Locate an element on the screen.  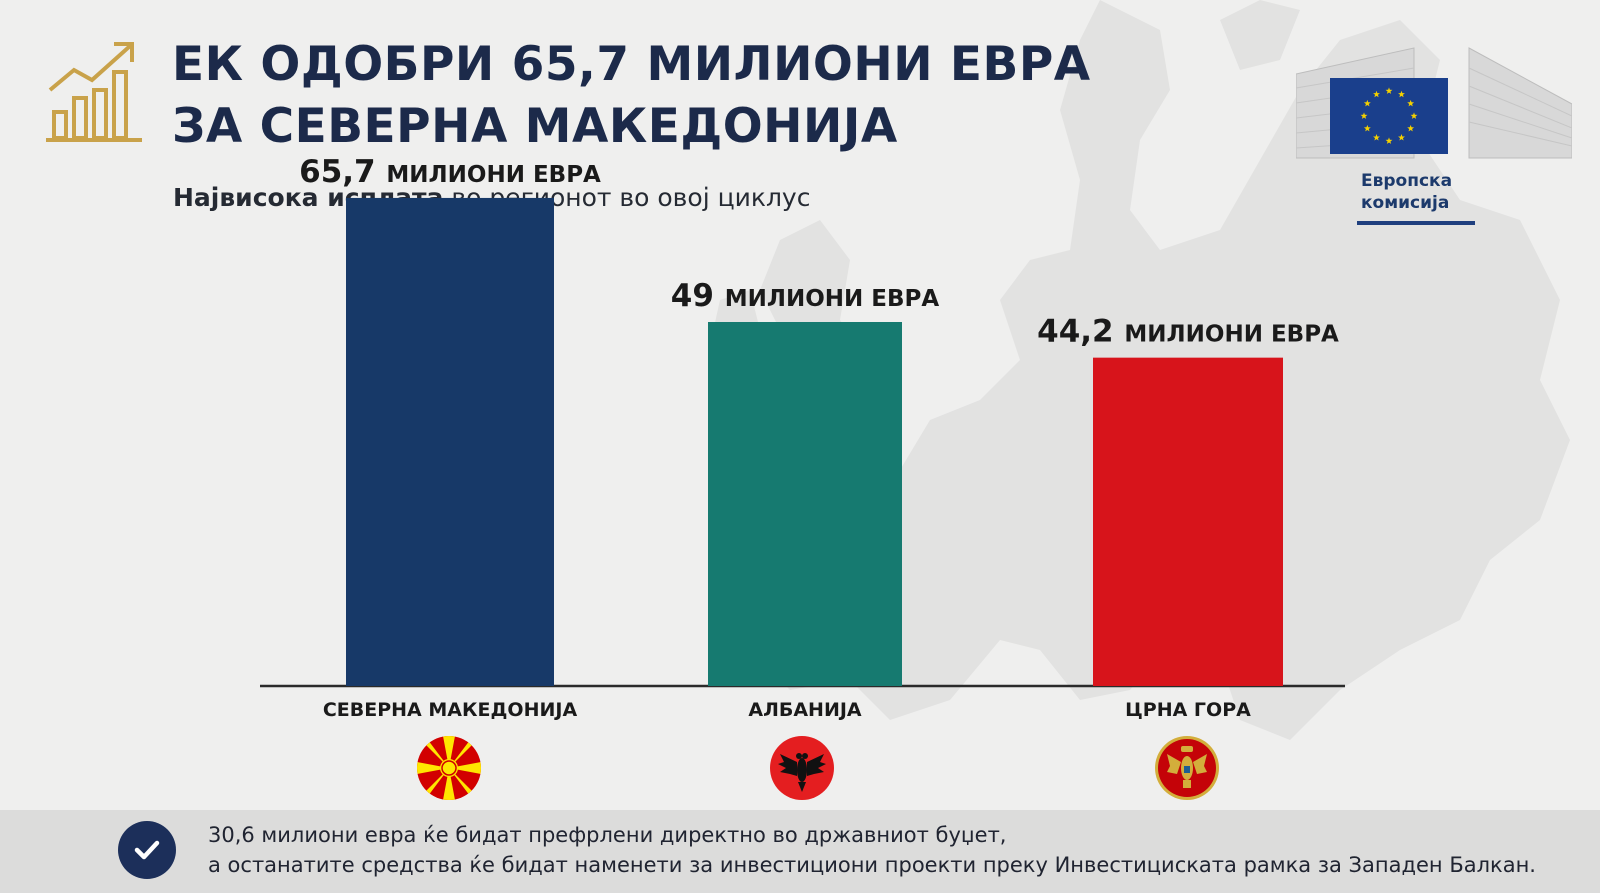
category-label-1: АЛБАНИЈА is located at coordinates (805, 710).